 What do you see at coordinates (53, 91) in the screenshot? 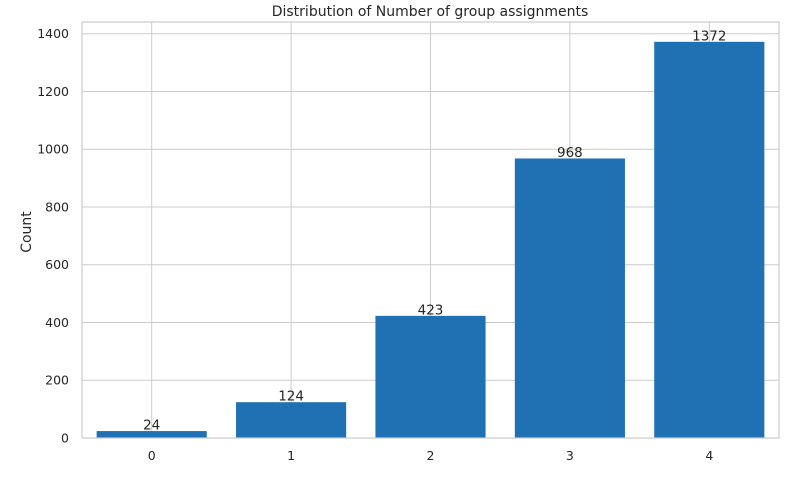
I see `y-tick-label: 1200` at bounding box center [53, 91].